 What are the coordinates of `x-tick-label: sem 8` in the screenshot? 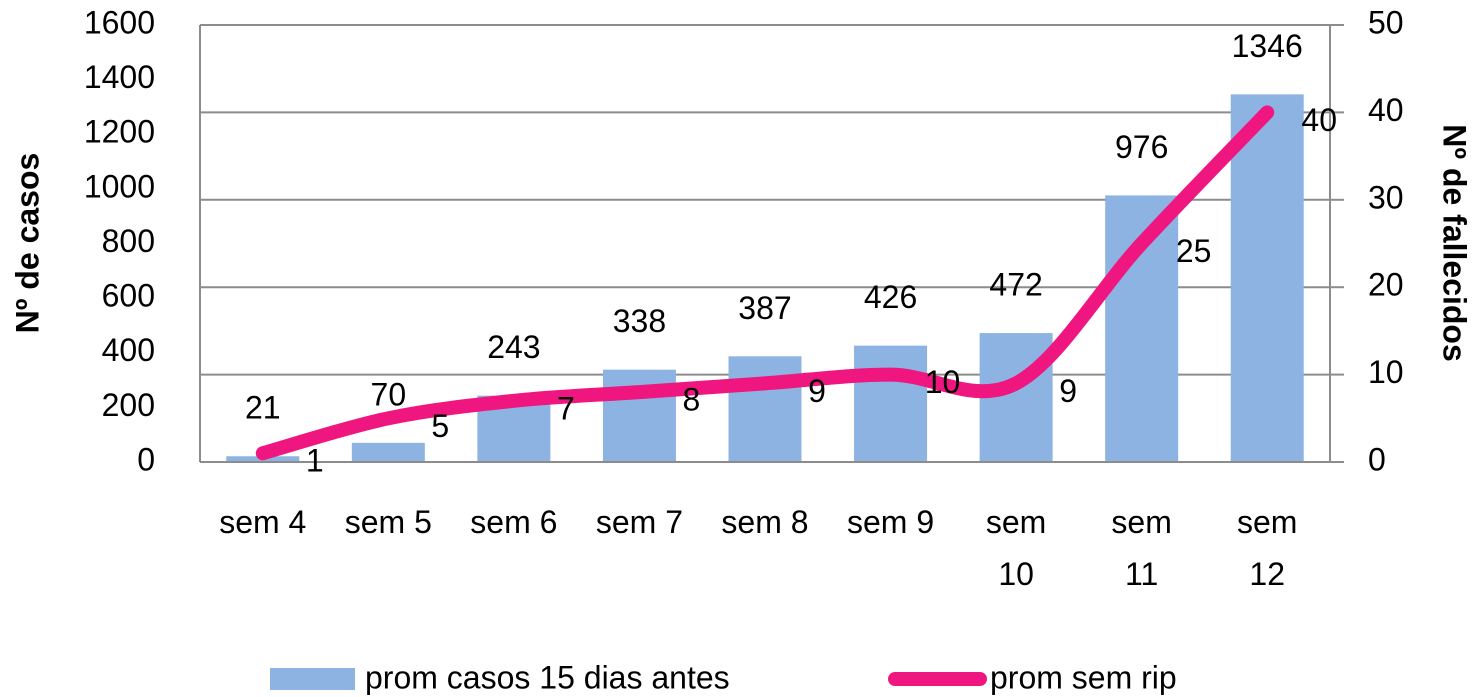 It's located at (765, 522).